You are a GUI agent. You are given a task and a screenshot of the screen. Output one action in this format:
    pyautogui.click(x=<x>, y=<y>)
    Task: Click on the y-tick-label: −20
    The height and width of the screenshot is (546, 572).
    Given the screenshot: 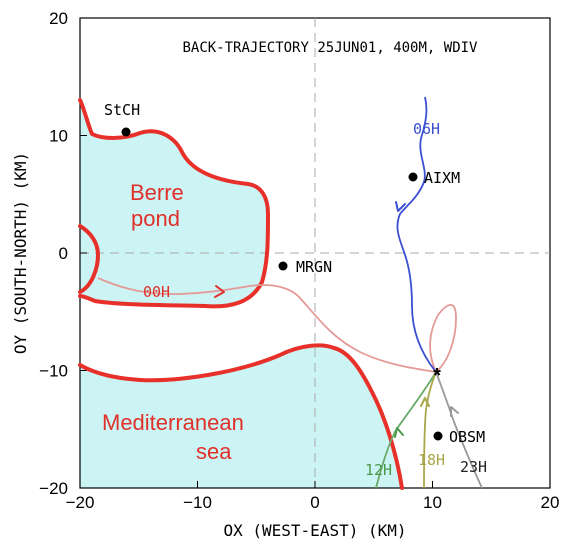 What is the action you would take?
    pyautogui.click(x=53, y=488)
    